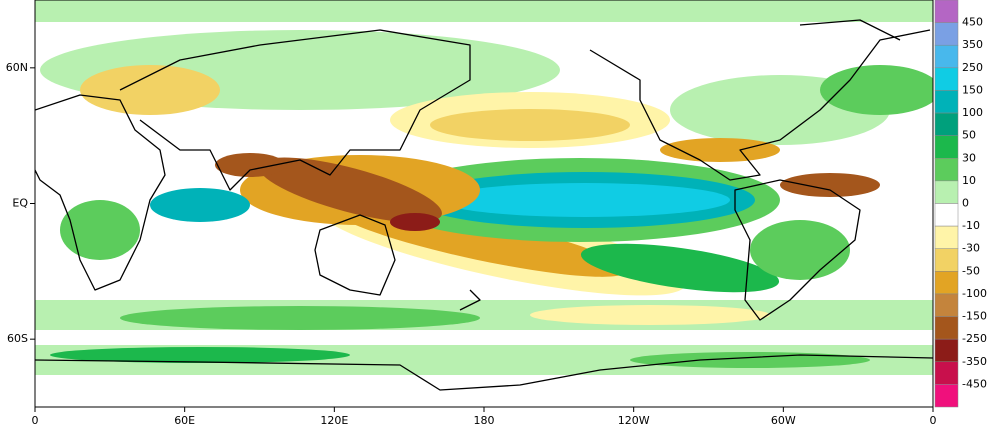 The height and width of the screenshot is (433, 993). What do you see at coordinates (974, 338) in the screenshot?
I see `colorbar-label: -250` at bounding box center [974, 338].